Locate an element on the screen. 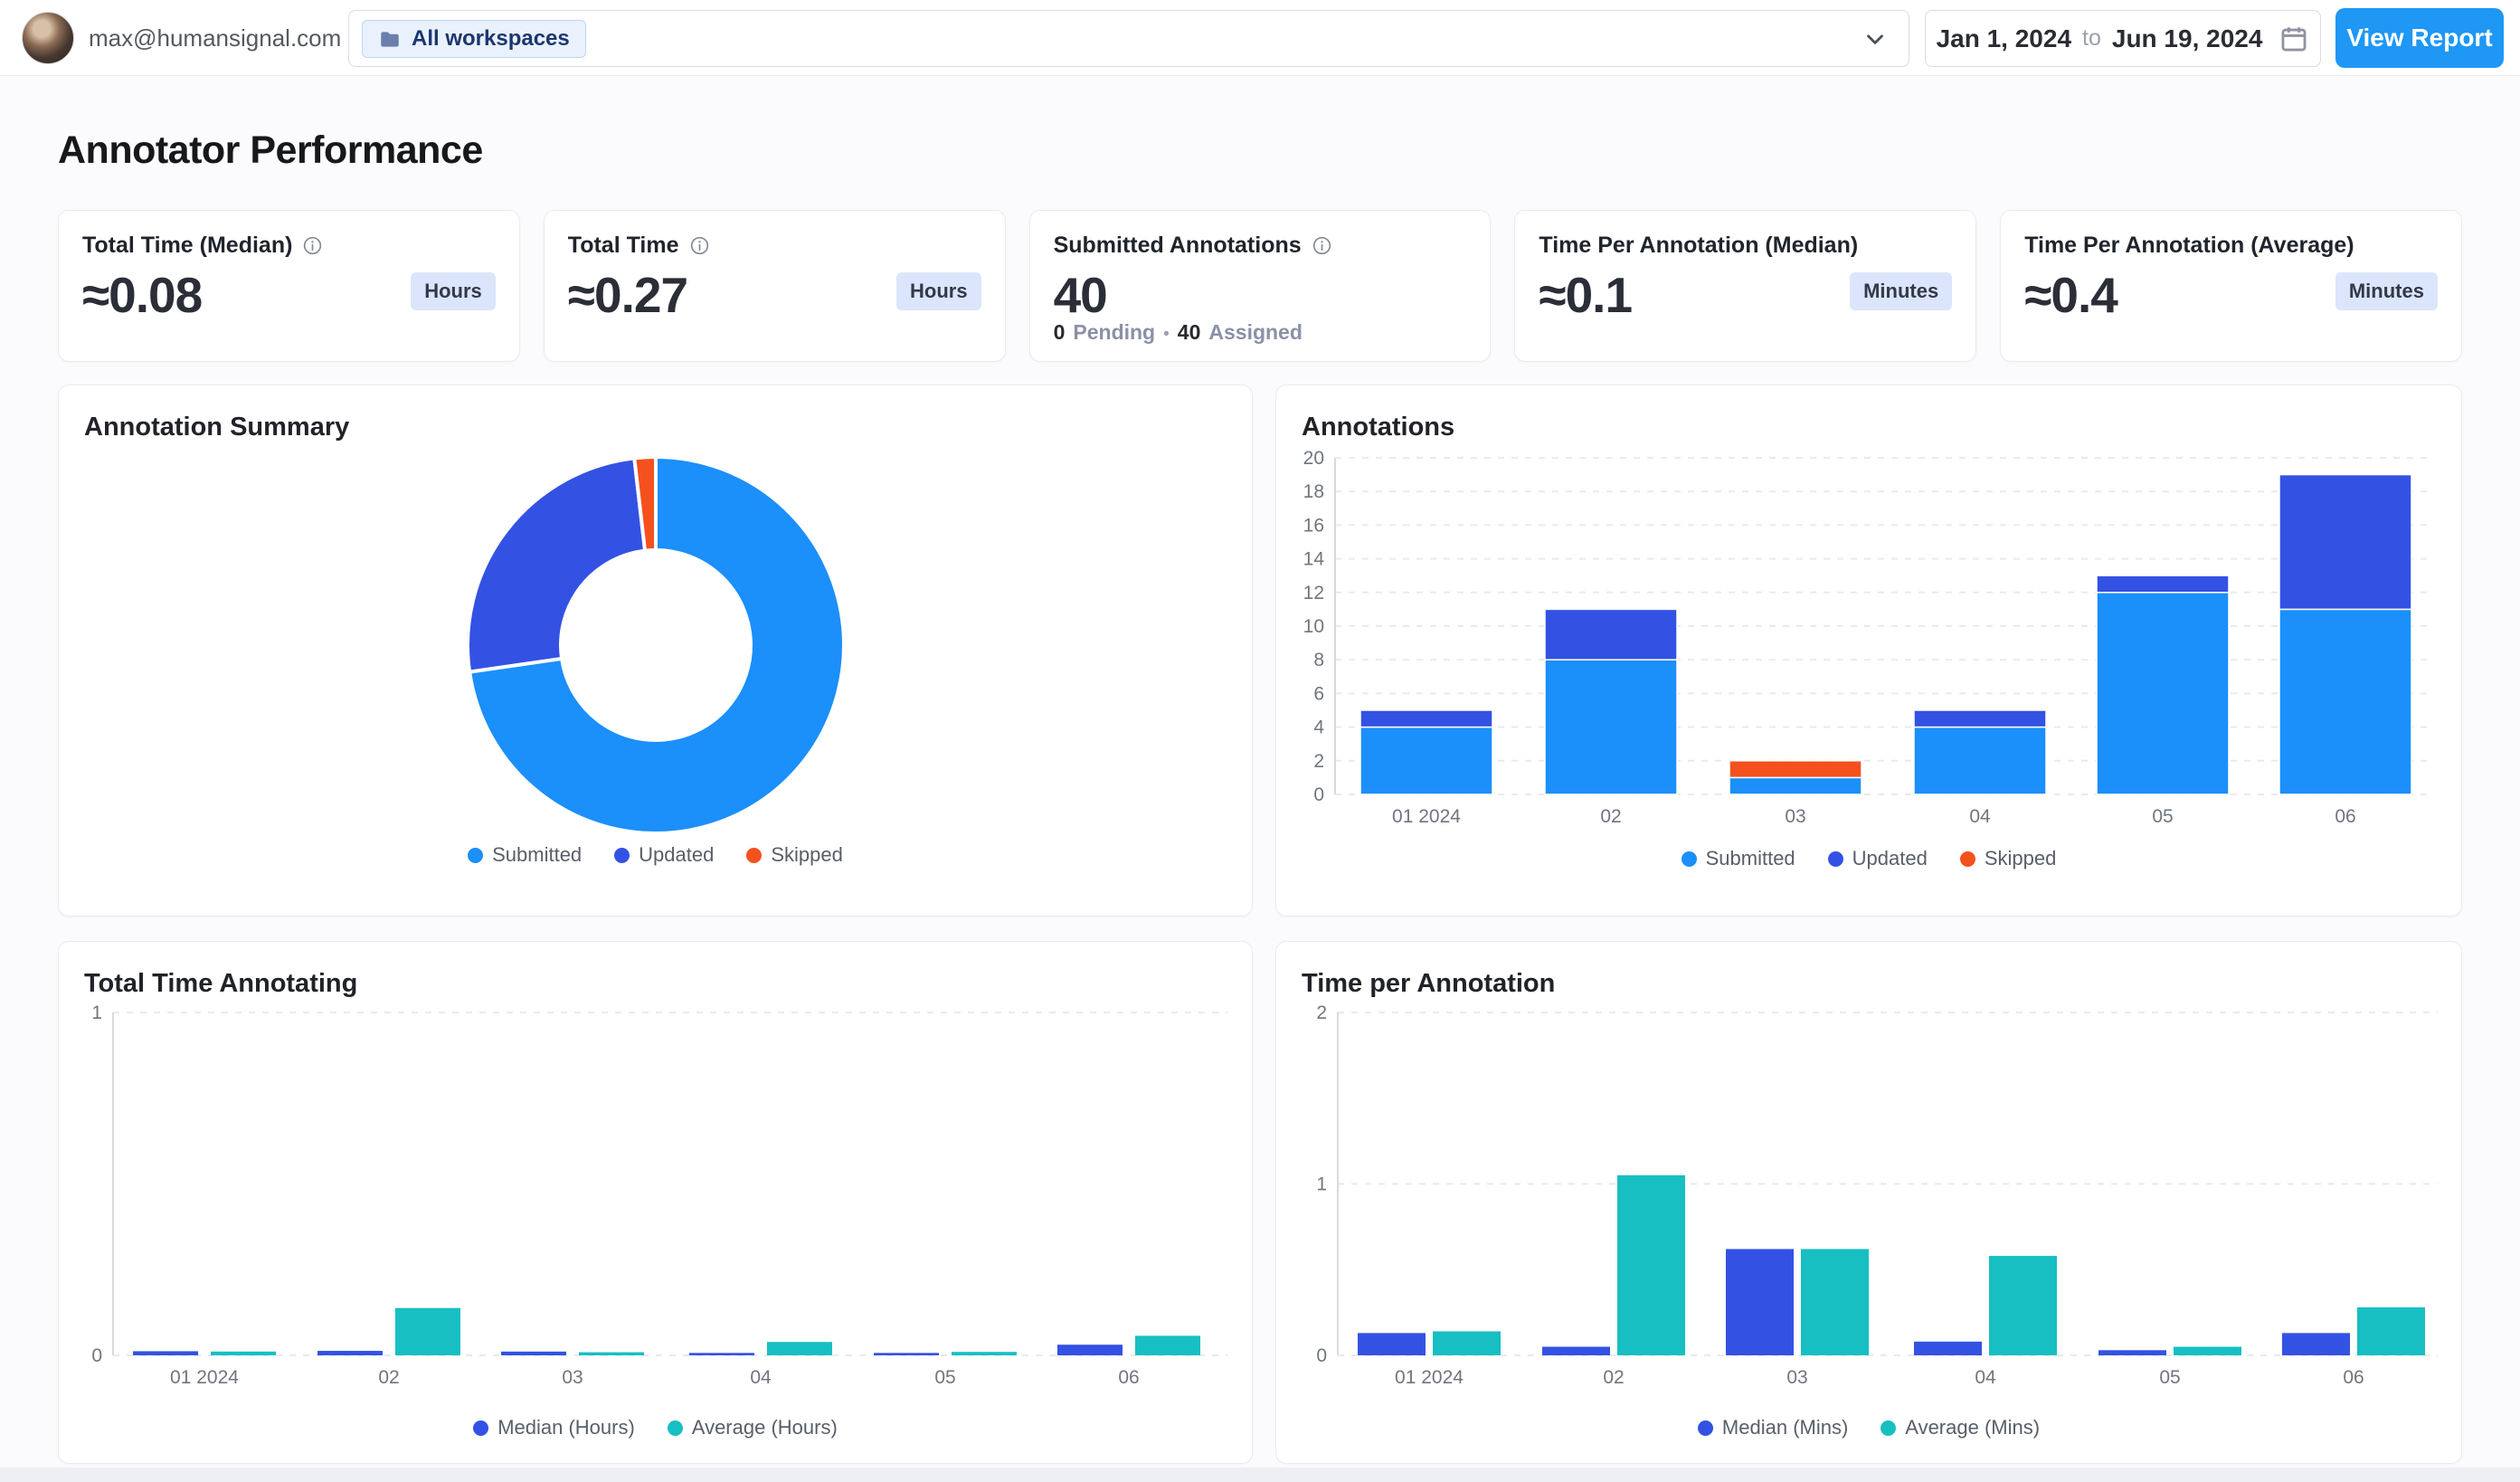 This screenshot has width=2520, height=1482. page-title: Annotator Performance is located at coordinates (271, 150).